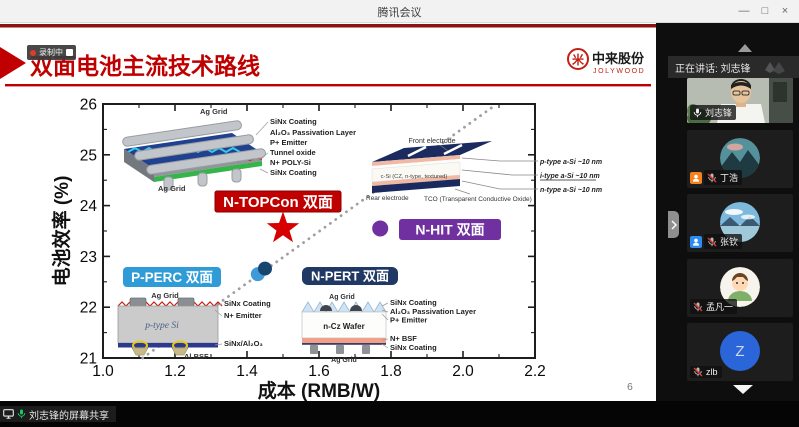  Describe the element at coordinates (785, 11) in the screenshot. I see `close-button: ×` at that location.